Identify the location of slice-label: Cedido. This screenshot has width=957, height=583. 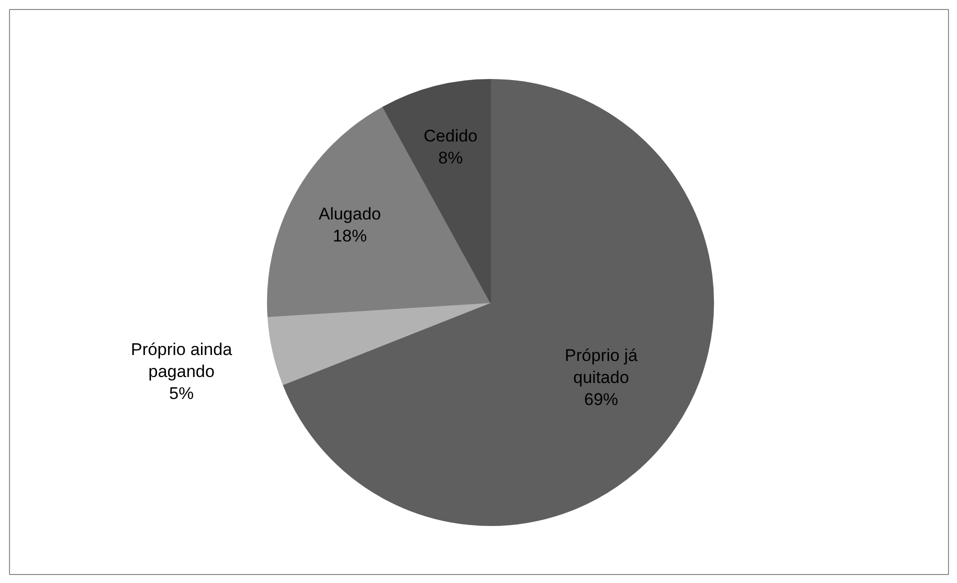
(451, 136).